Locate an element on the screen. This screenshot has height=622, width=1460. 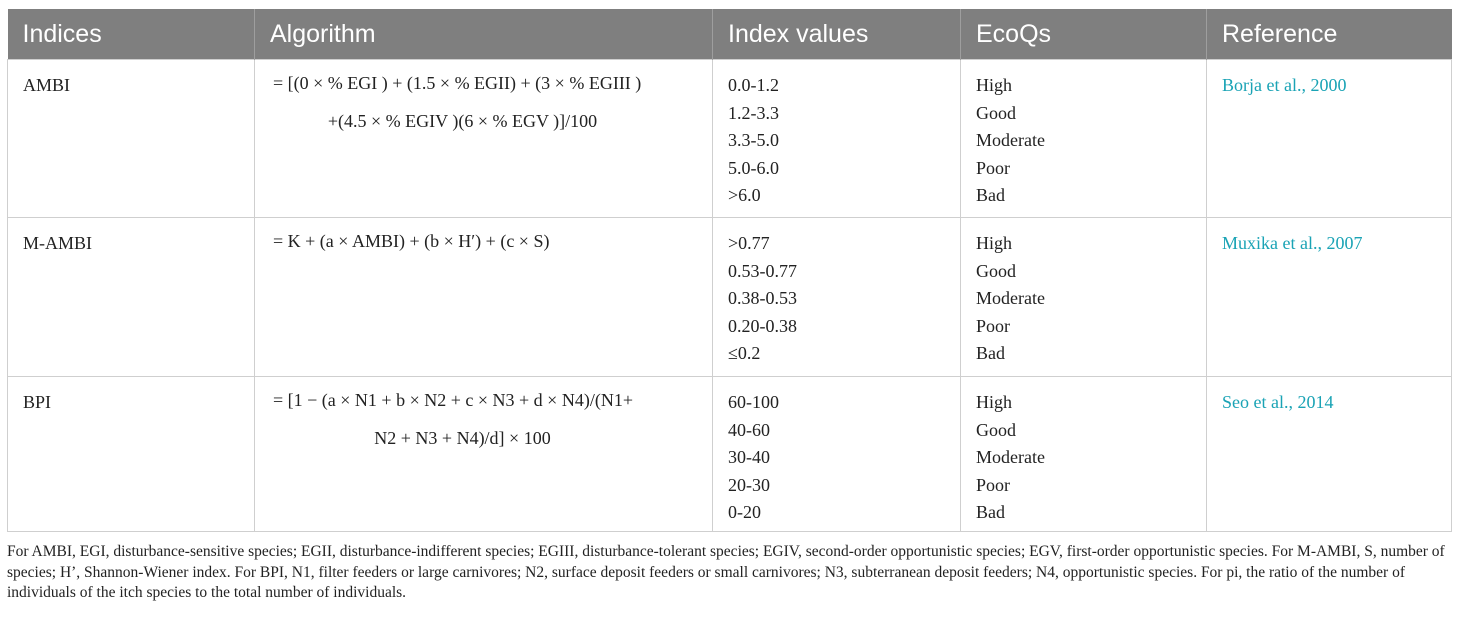
formula-line: N2 + N3 + N4)/d] × 100 is located at coordinates (462, 438).